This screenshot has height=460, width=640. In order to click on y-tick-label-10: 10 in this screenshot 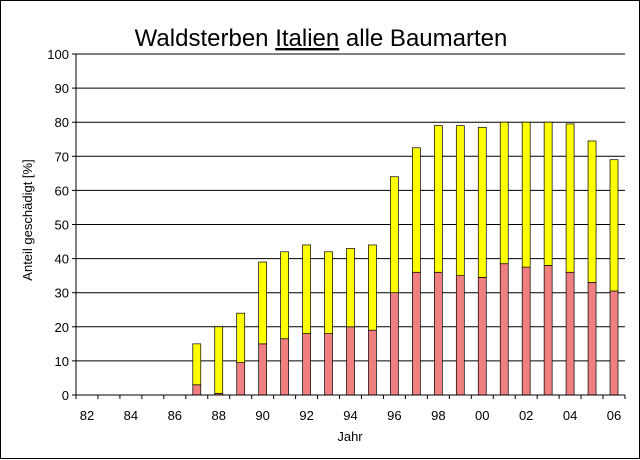, I will do `click(62, 361)`.